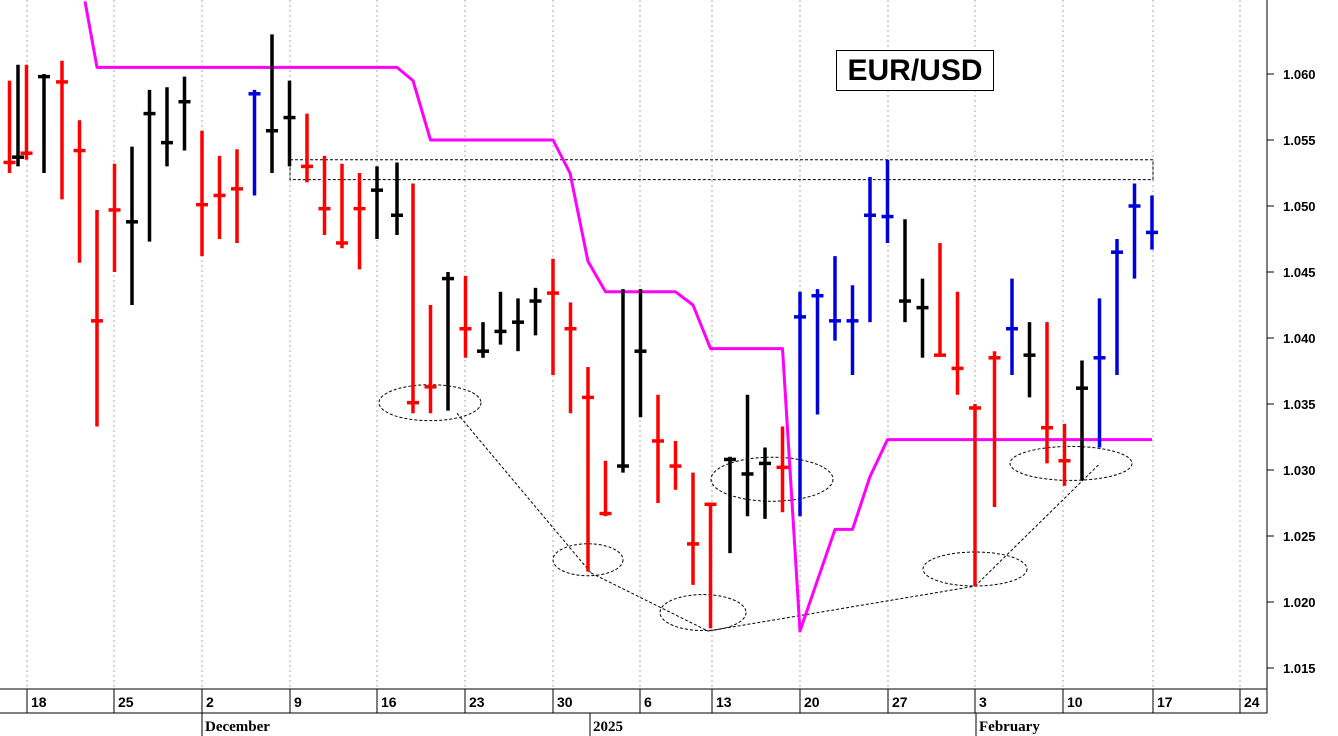  What do you see at coordinates (1299, 206) in the screenshot?
I see `y-tick-label: 1.050` at bounding box center [1299, 206].